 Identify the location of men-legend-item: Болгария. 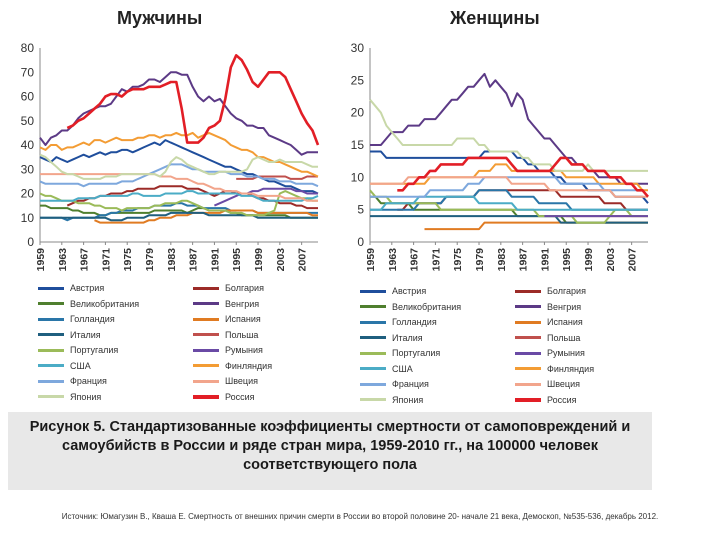
(228, 288).